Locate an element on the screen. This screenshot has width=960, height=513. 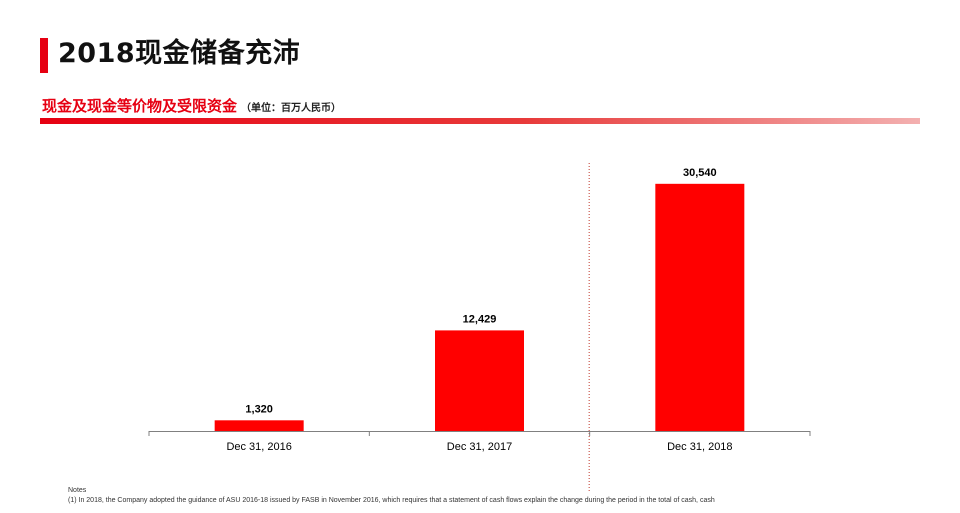
section-divider-rule is located at coordinates (480, 121).